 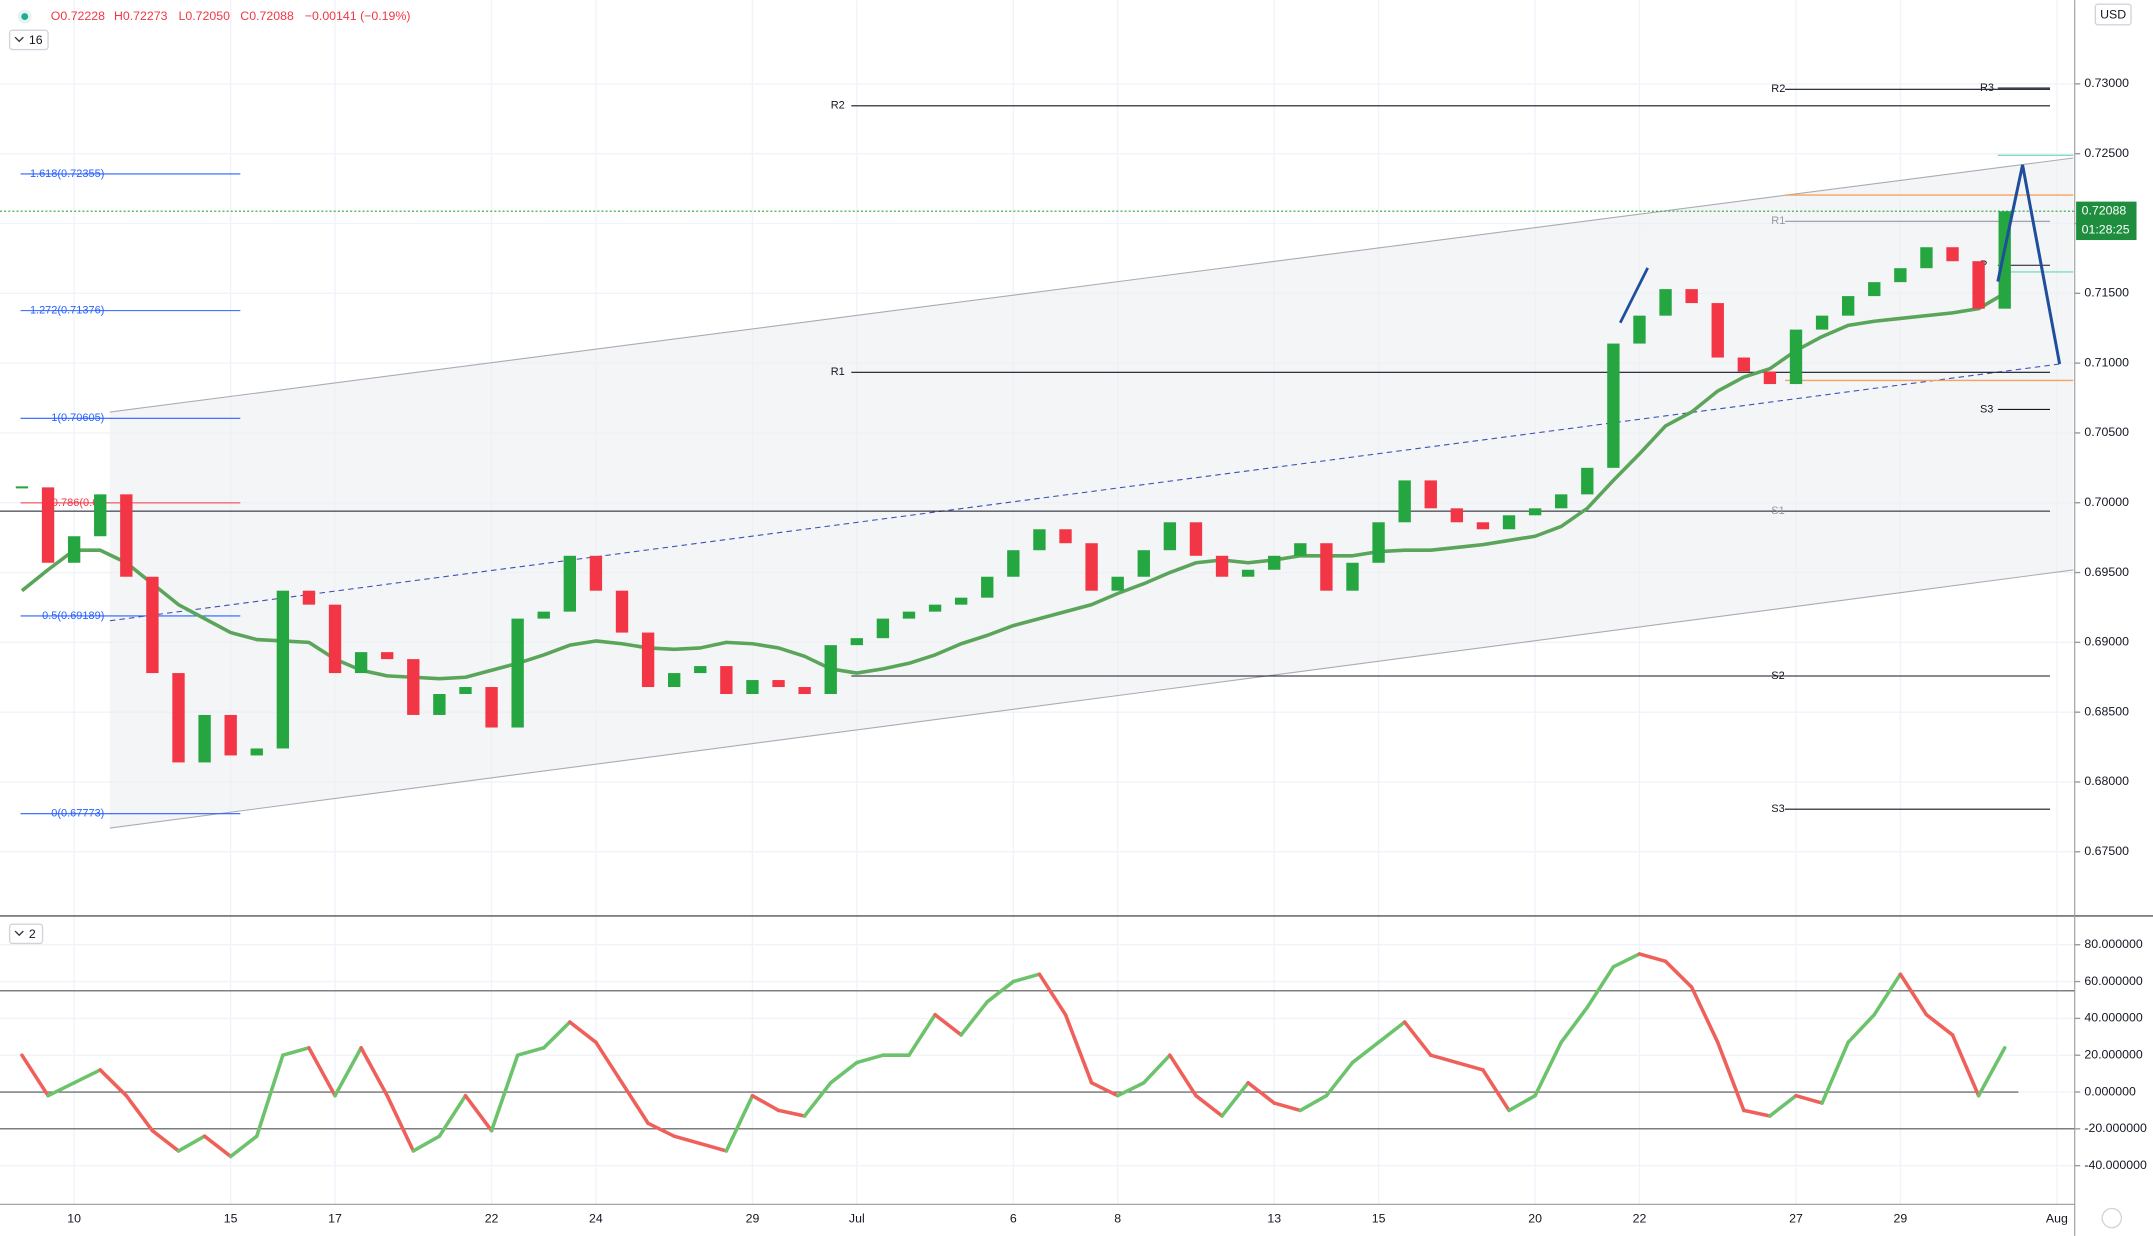 What do you see at coordinates (2106, 572) in the screenshot?
I see `y-tick-label: 0.69500` at bounding box center [2106, 572].